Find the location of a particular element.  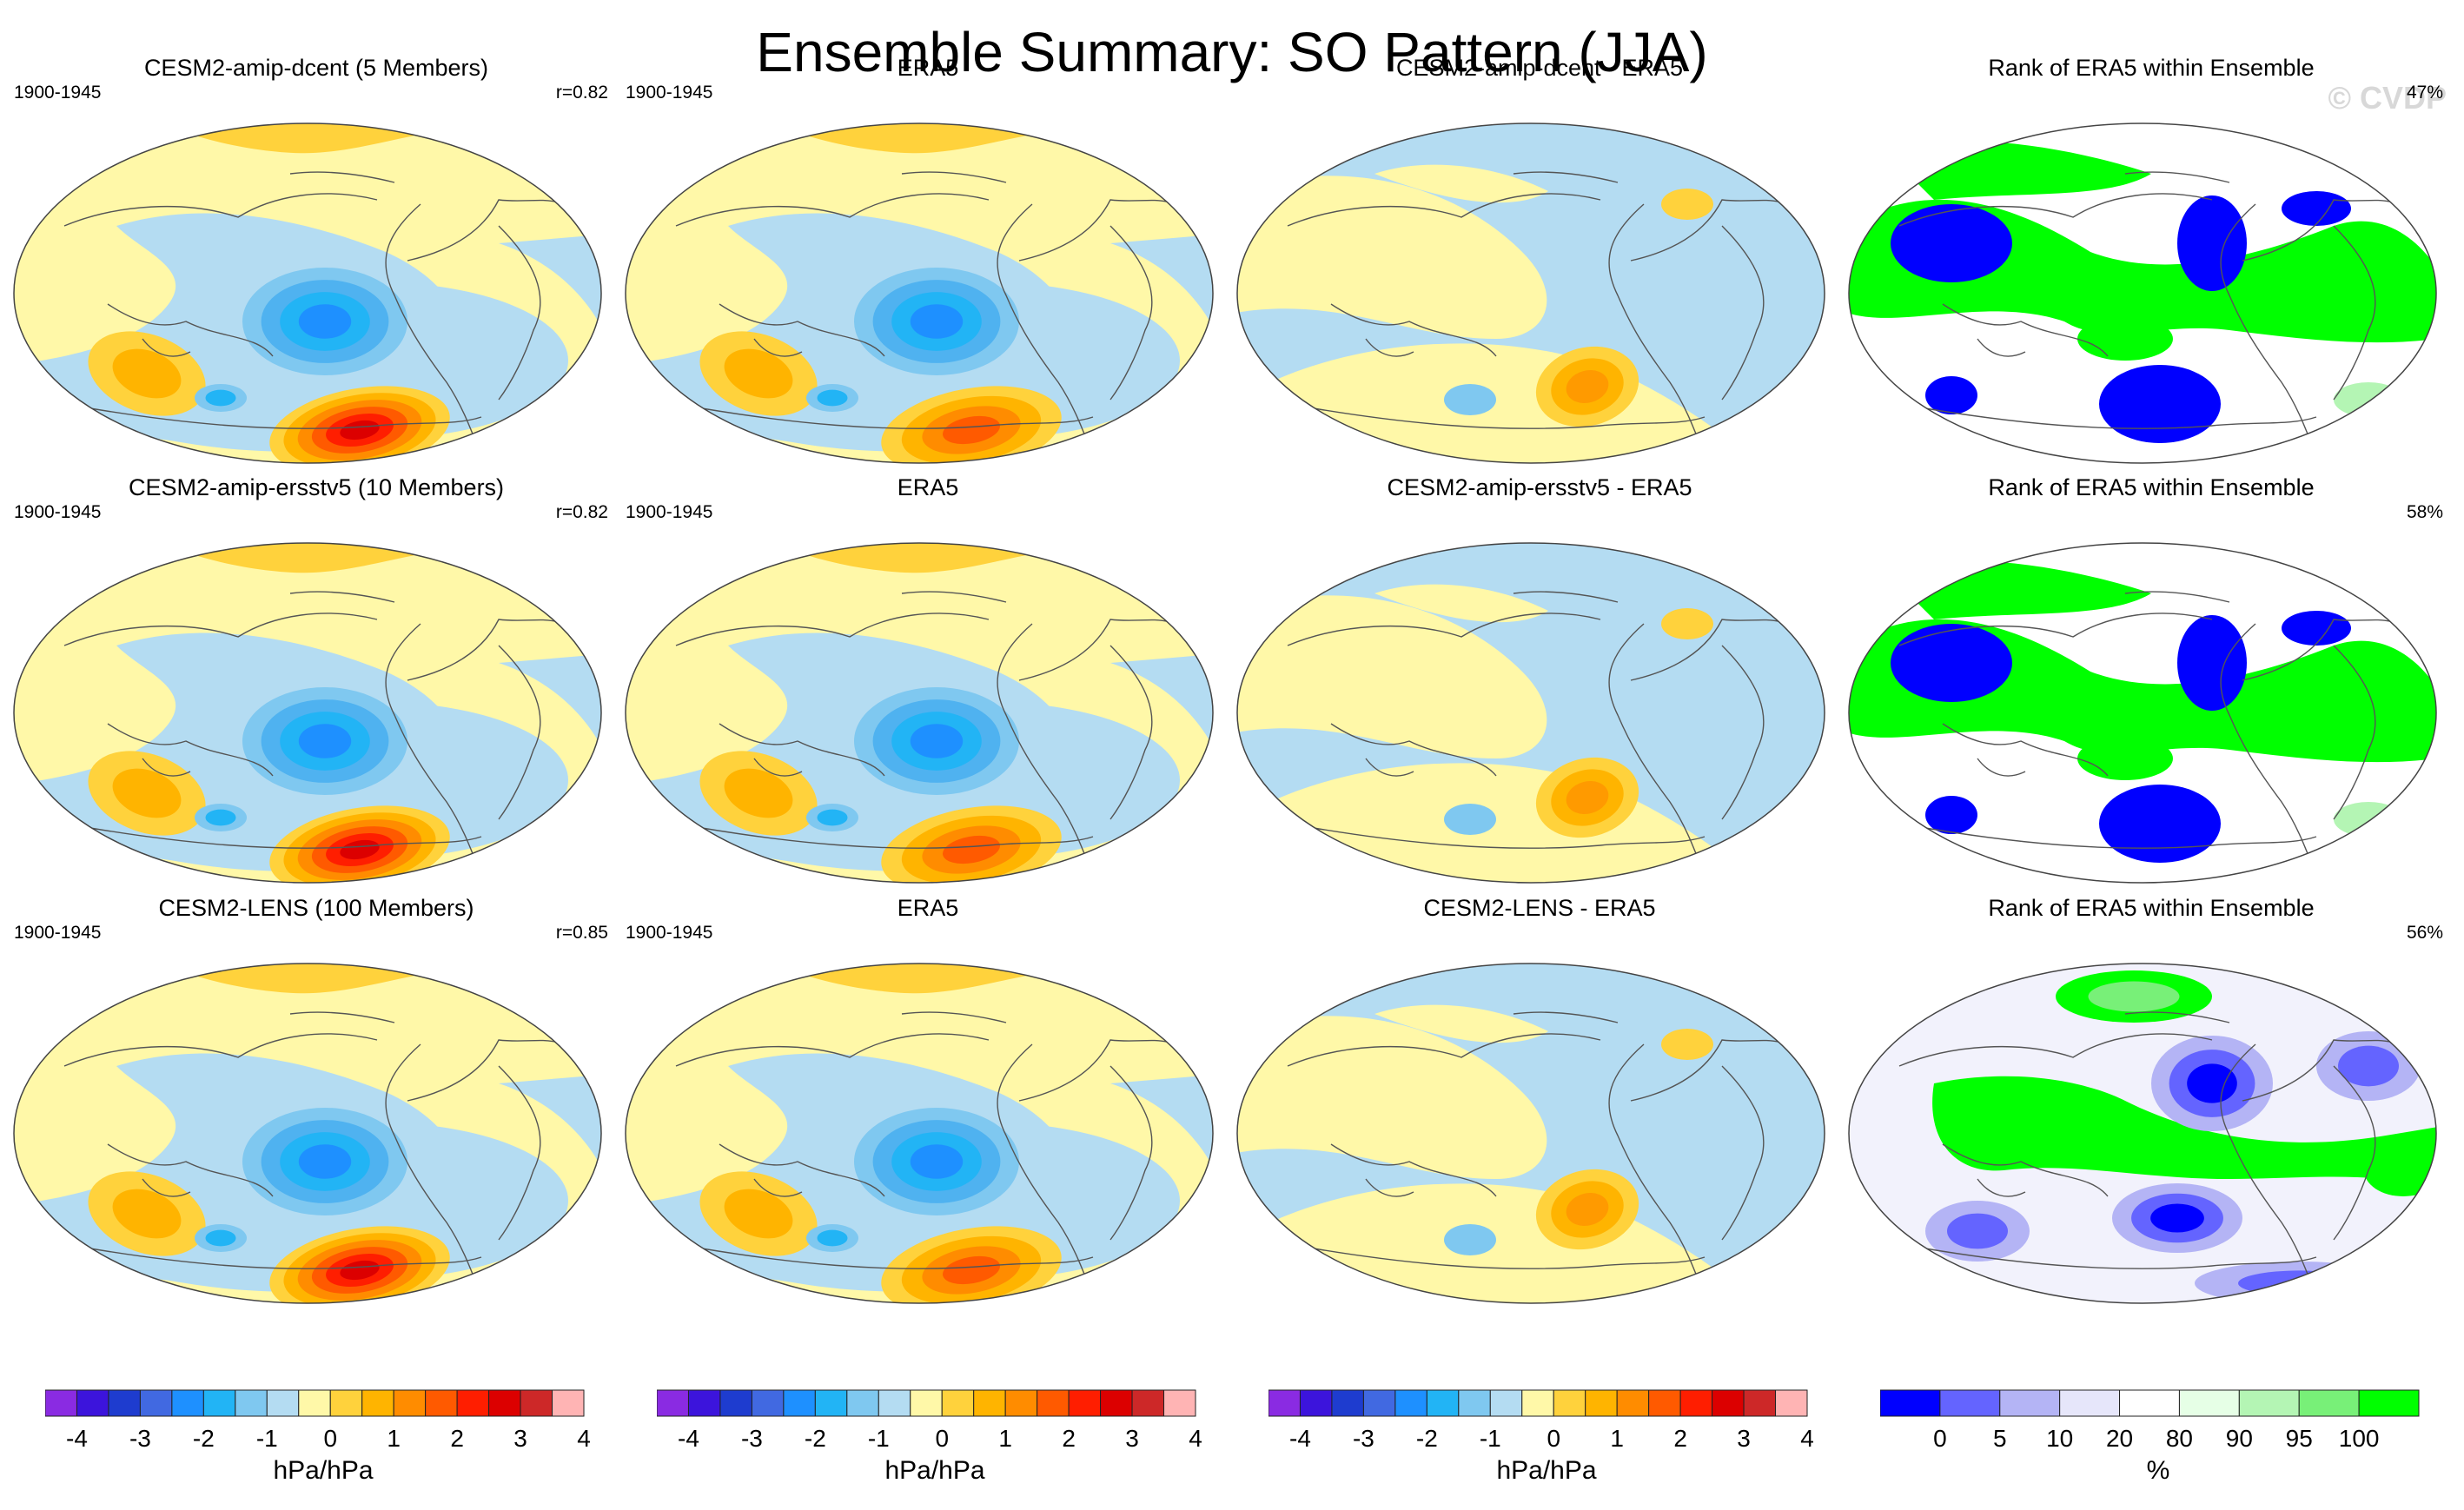

stat-label: 47% is located at coordinates (2424, 93).